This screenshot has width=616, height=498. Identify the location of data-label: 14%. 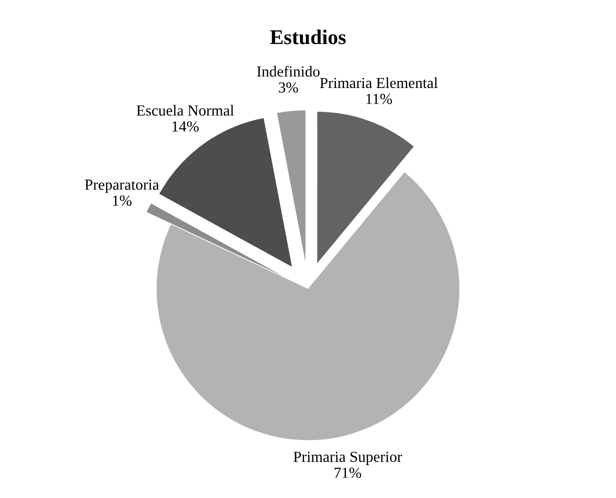
(185, 126).